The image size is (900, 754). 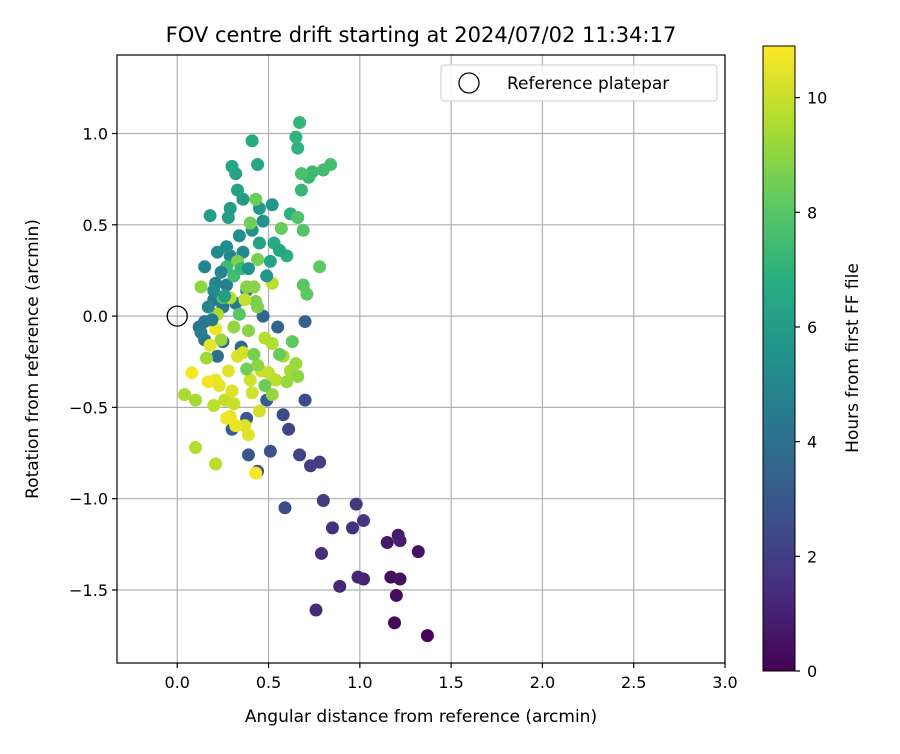 What do you see at coordinates (421, 717) in the screenshot?
I see `x-axis-label: Angular distance from reference (arcmin)` at bounding box center [421, 717].